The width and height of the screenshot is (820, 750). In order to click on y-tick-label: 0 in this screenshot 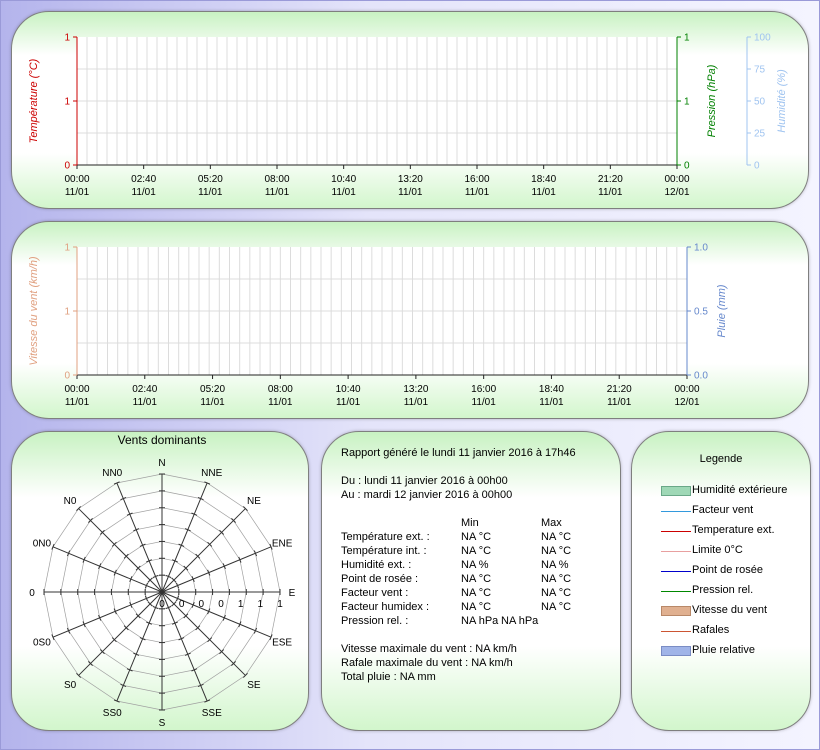, I will do `click(757, 166)`.